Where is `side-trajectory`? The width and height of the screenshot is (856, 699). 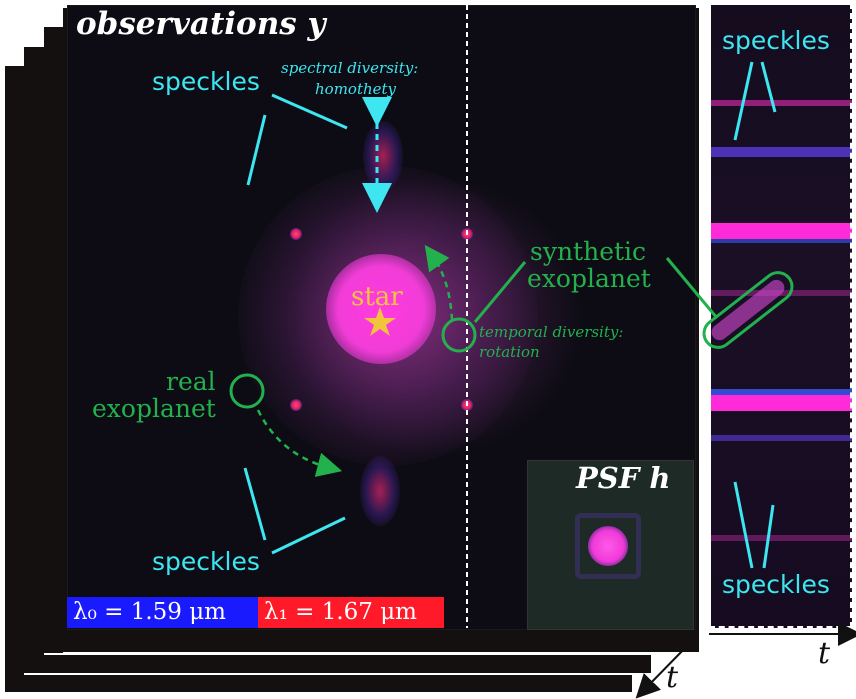
side-trajectory is located at coordinates (748, 310).